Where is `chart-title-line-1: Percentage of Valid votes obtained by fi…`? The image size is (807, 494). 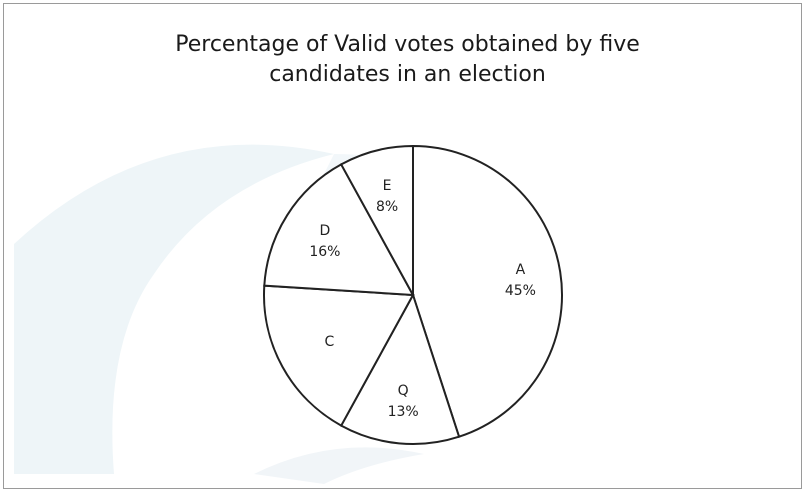
chart-title-line-1: Percentage of Valid votes obtained by fi… is located at coordinates (407, 44).